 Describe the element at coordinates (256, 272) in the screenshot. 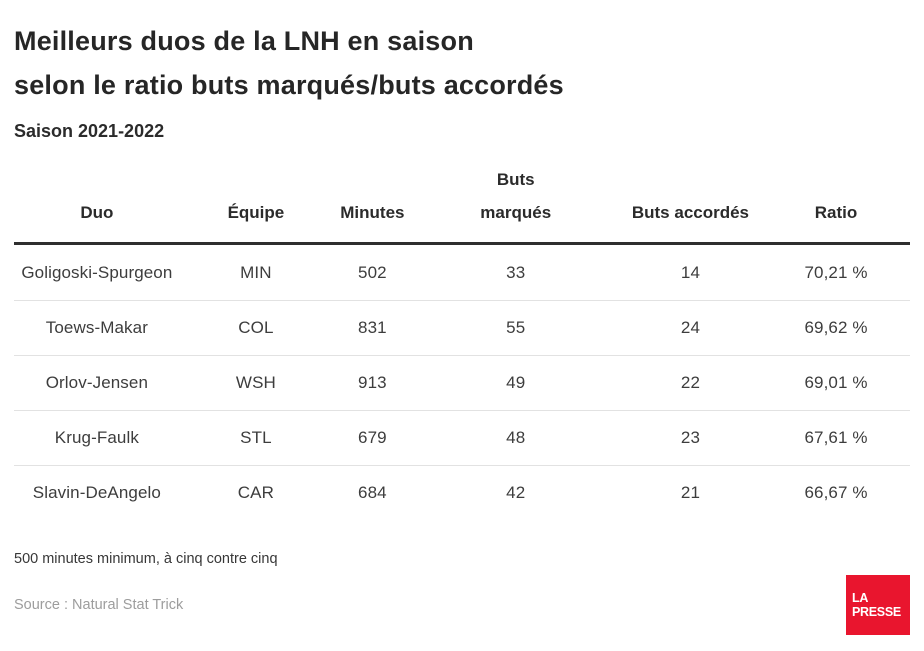

I see `cell-equipe: MIN` at that location.